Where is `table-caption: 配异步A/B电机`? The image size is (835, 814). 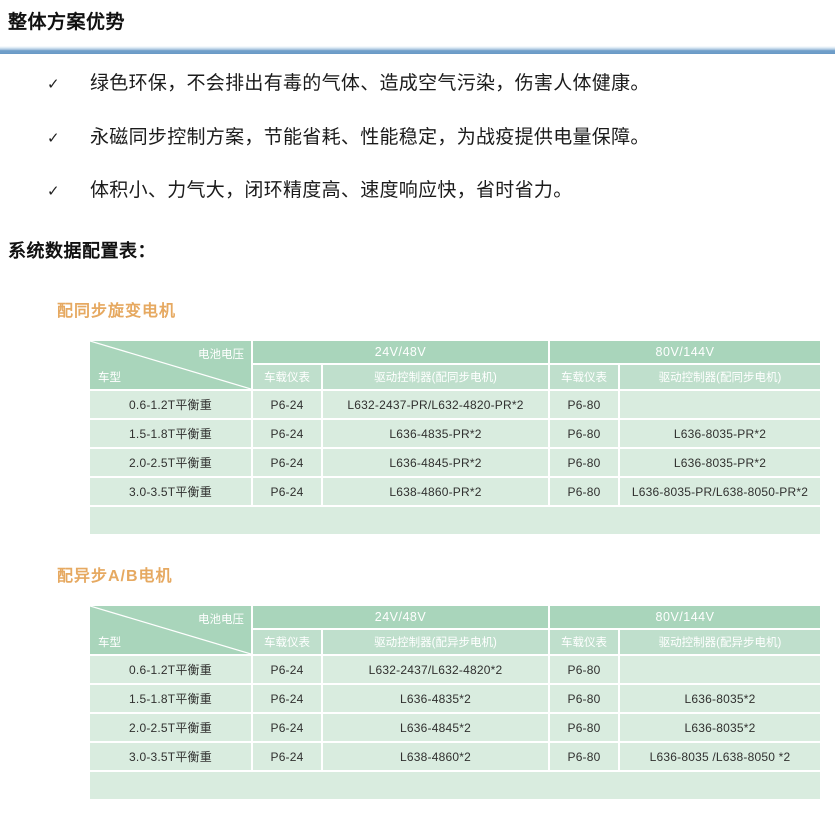
table-caption: 配异步A/B电机 is located at coordinates (115, 577).